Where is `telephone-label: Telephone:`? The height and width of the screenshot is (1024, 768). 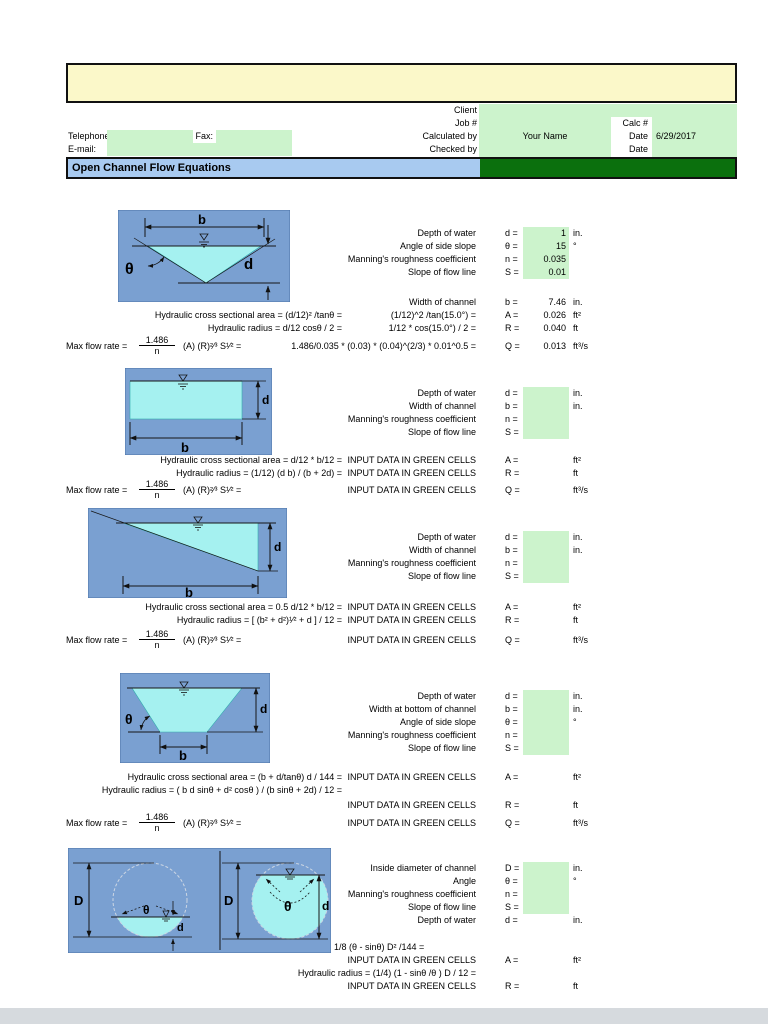 telephone-label: Telephone: is located at coordinates (90, 136).